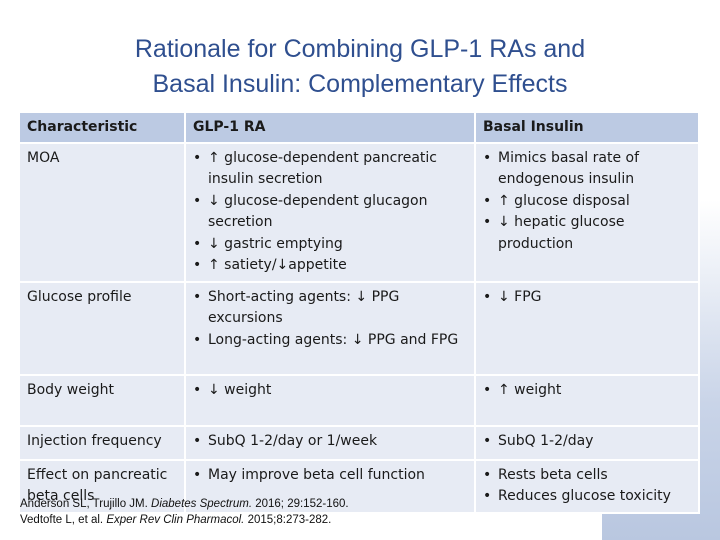 This screenshot has width=720, height=540. What do you see at coordinates (300, 504) in the screenshot?
I see `ref1-details: 2016; 29:152-160.` at bounding box center [300, 504].